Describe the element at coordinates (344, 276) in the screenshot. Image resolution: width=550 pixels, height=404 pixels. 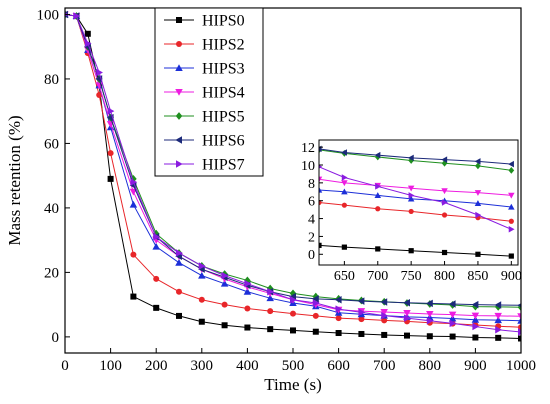
I see `inset-x-tick-label-0: 650` at that location.